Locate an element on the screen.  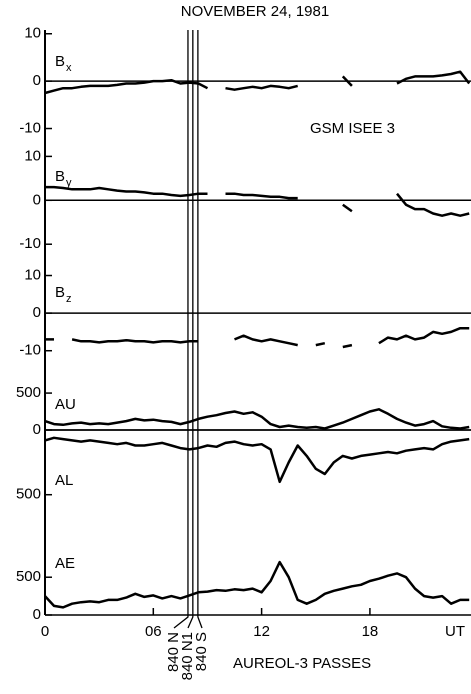
pass-label: 840 N1 is located at coordinates (187, 656).